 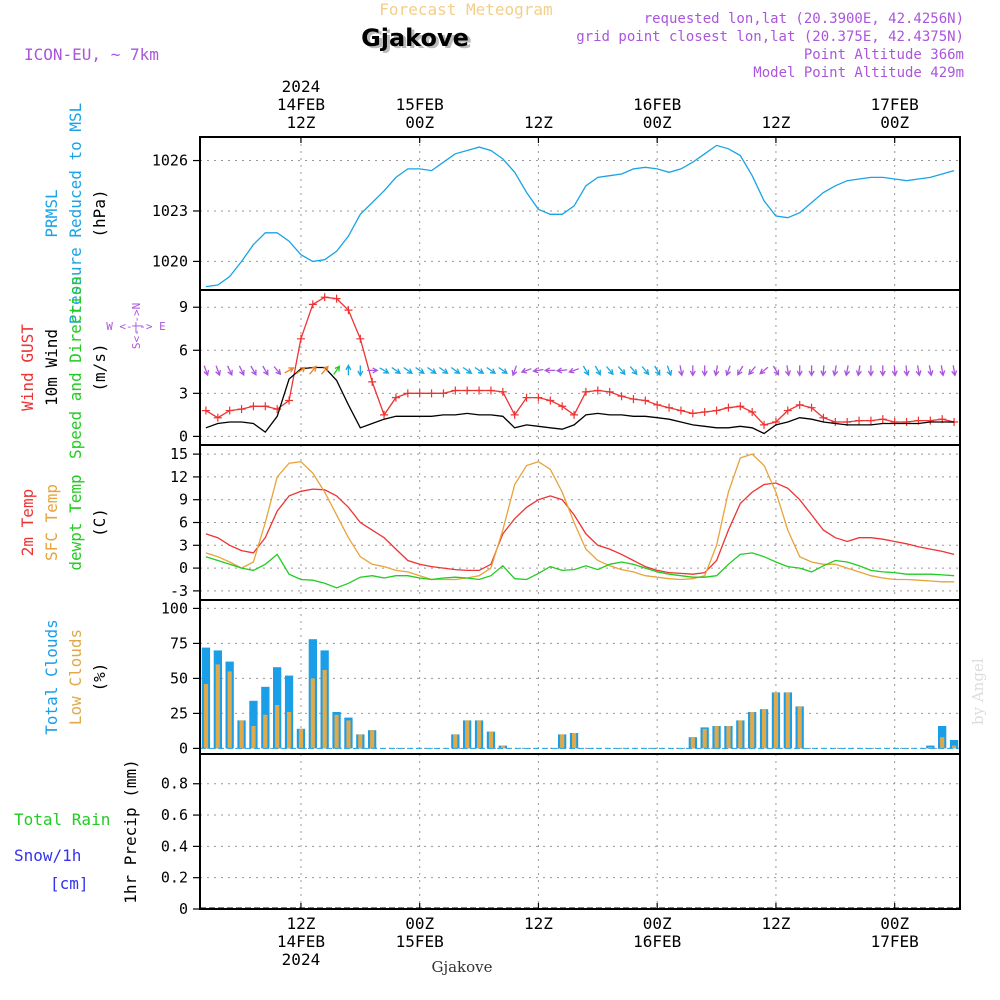 What do you see at coordinates (179, 591) in the screenshot?
I see `ytick-label-temperature: -3` at bounding box center [179, 591].